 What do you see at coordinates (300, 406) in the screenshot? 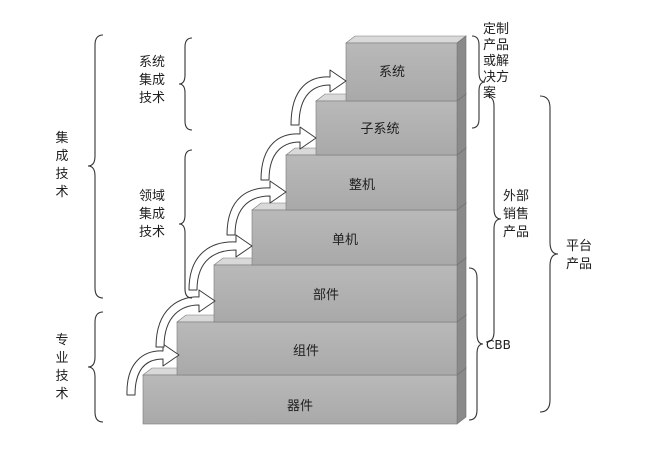
I see `level-label-qijian: 器件` at bounding box center [300, 406].